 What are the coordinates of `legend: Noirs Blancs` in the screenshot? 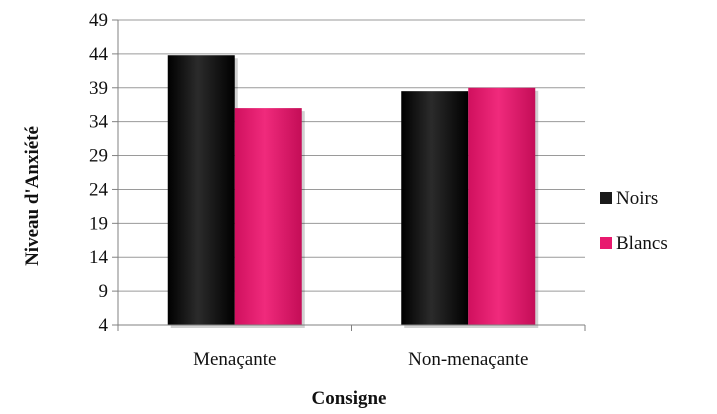 It's located at (634, 221).